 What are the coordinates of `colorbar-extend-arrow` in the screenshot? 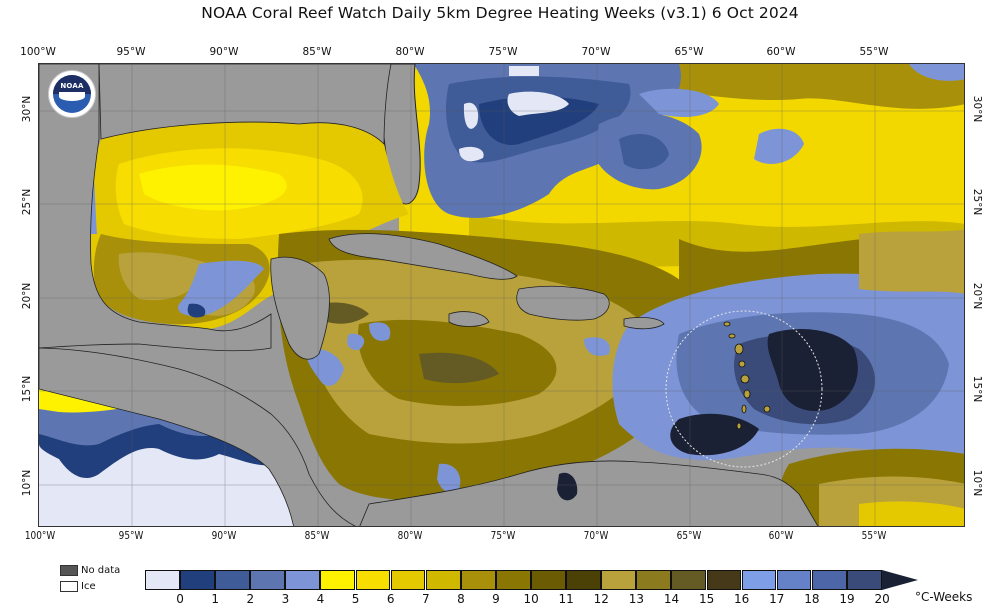 It's located at (899, 580).